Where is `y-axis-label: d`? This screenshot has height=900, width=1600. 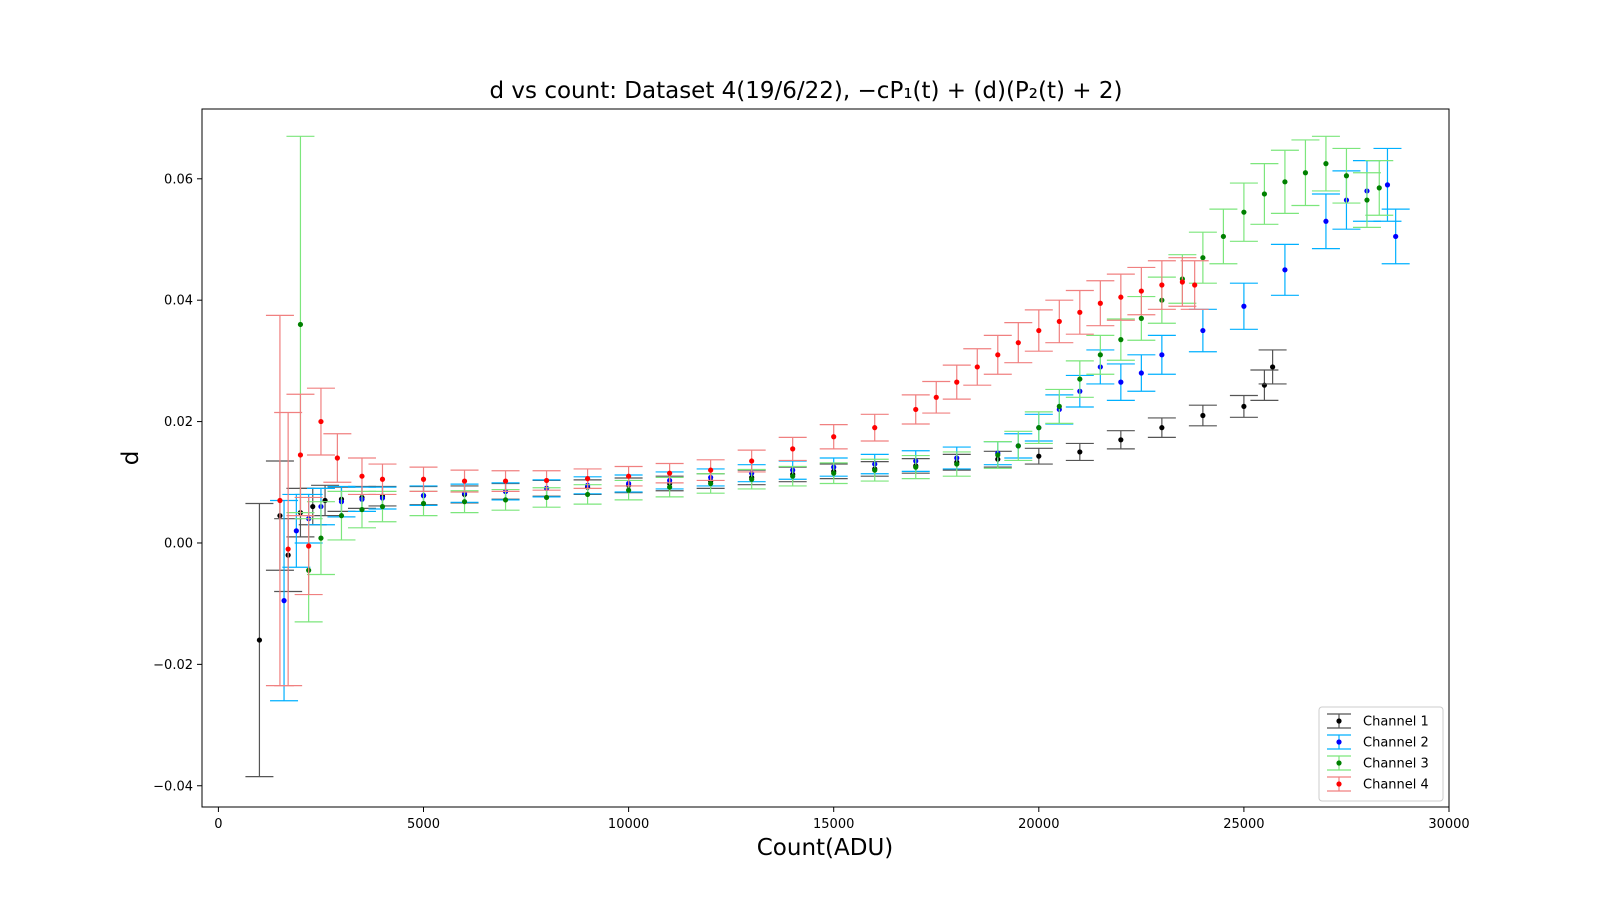
y-axis-label: d is located at coordinates (131, 458).